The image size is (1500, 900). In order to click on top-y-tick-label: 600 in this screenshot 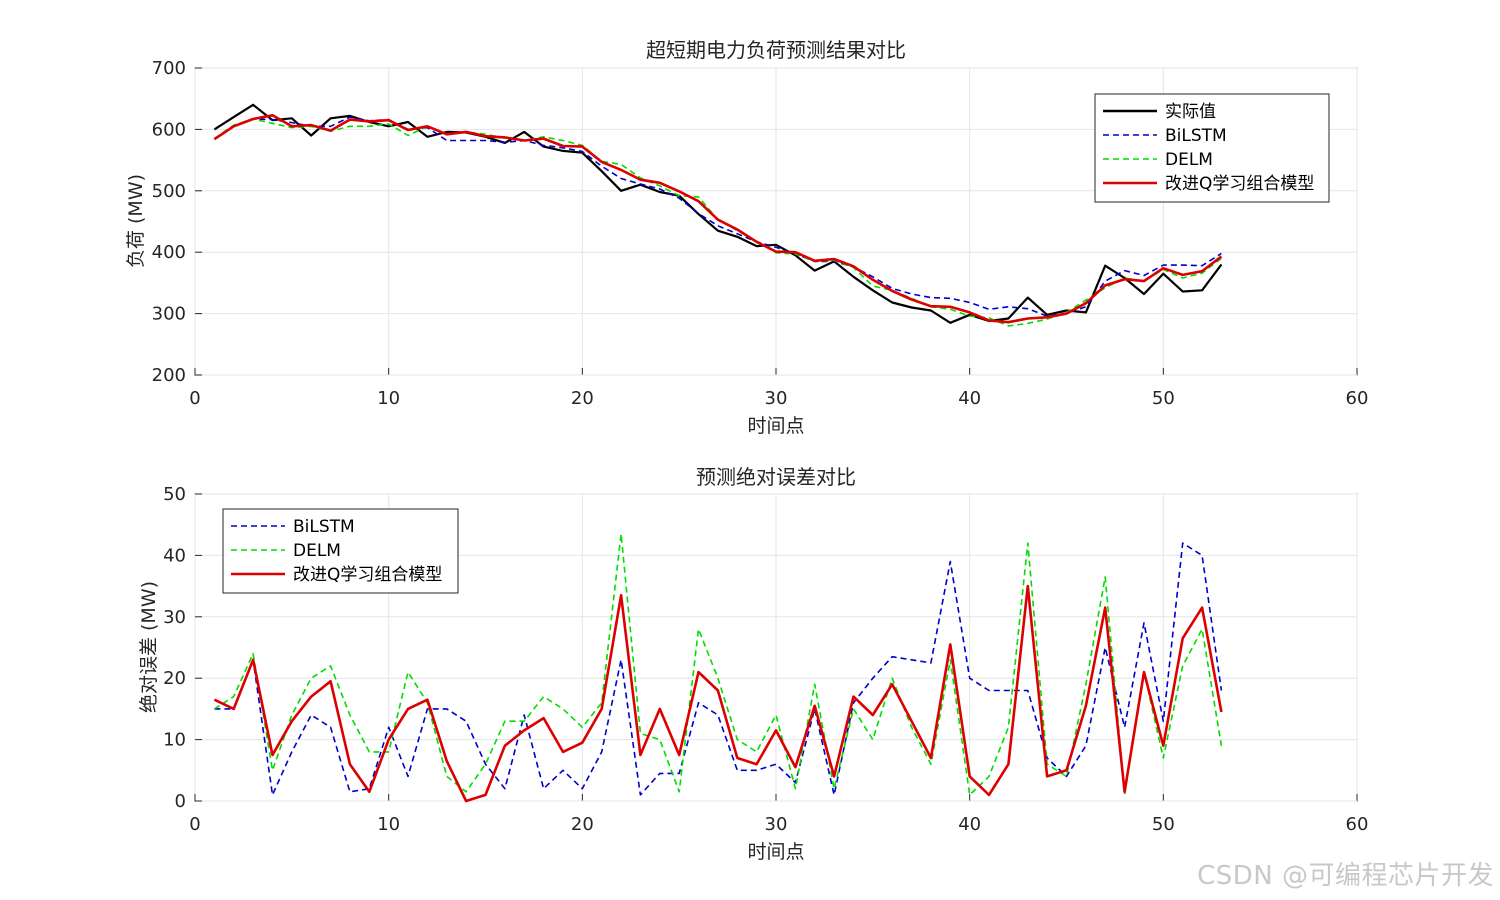, I will do `click(169, 129)`.